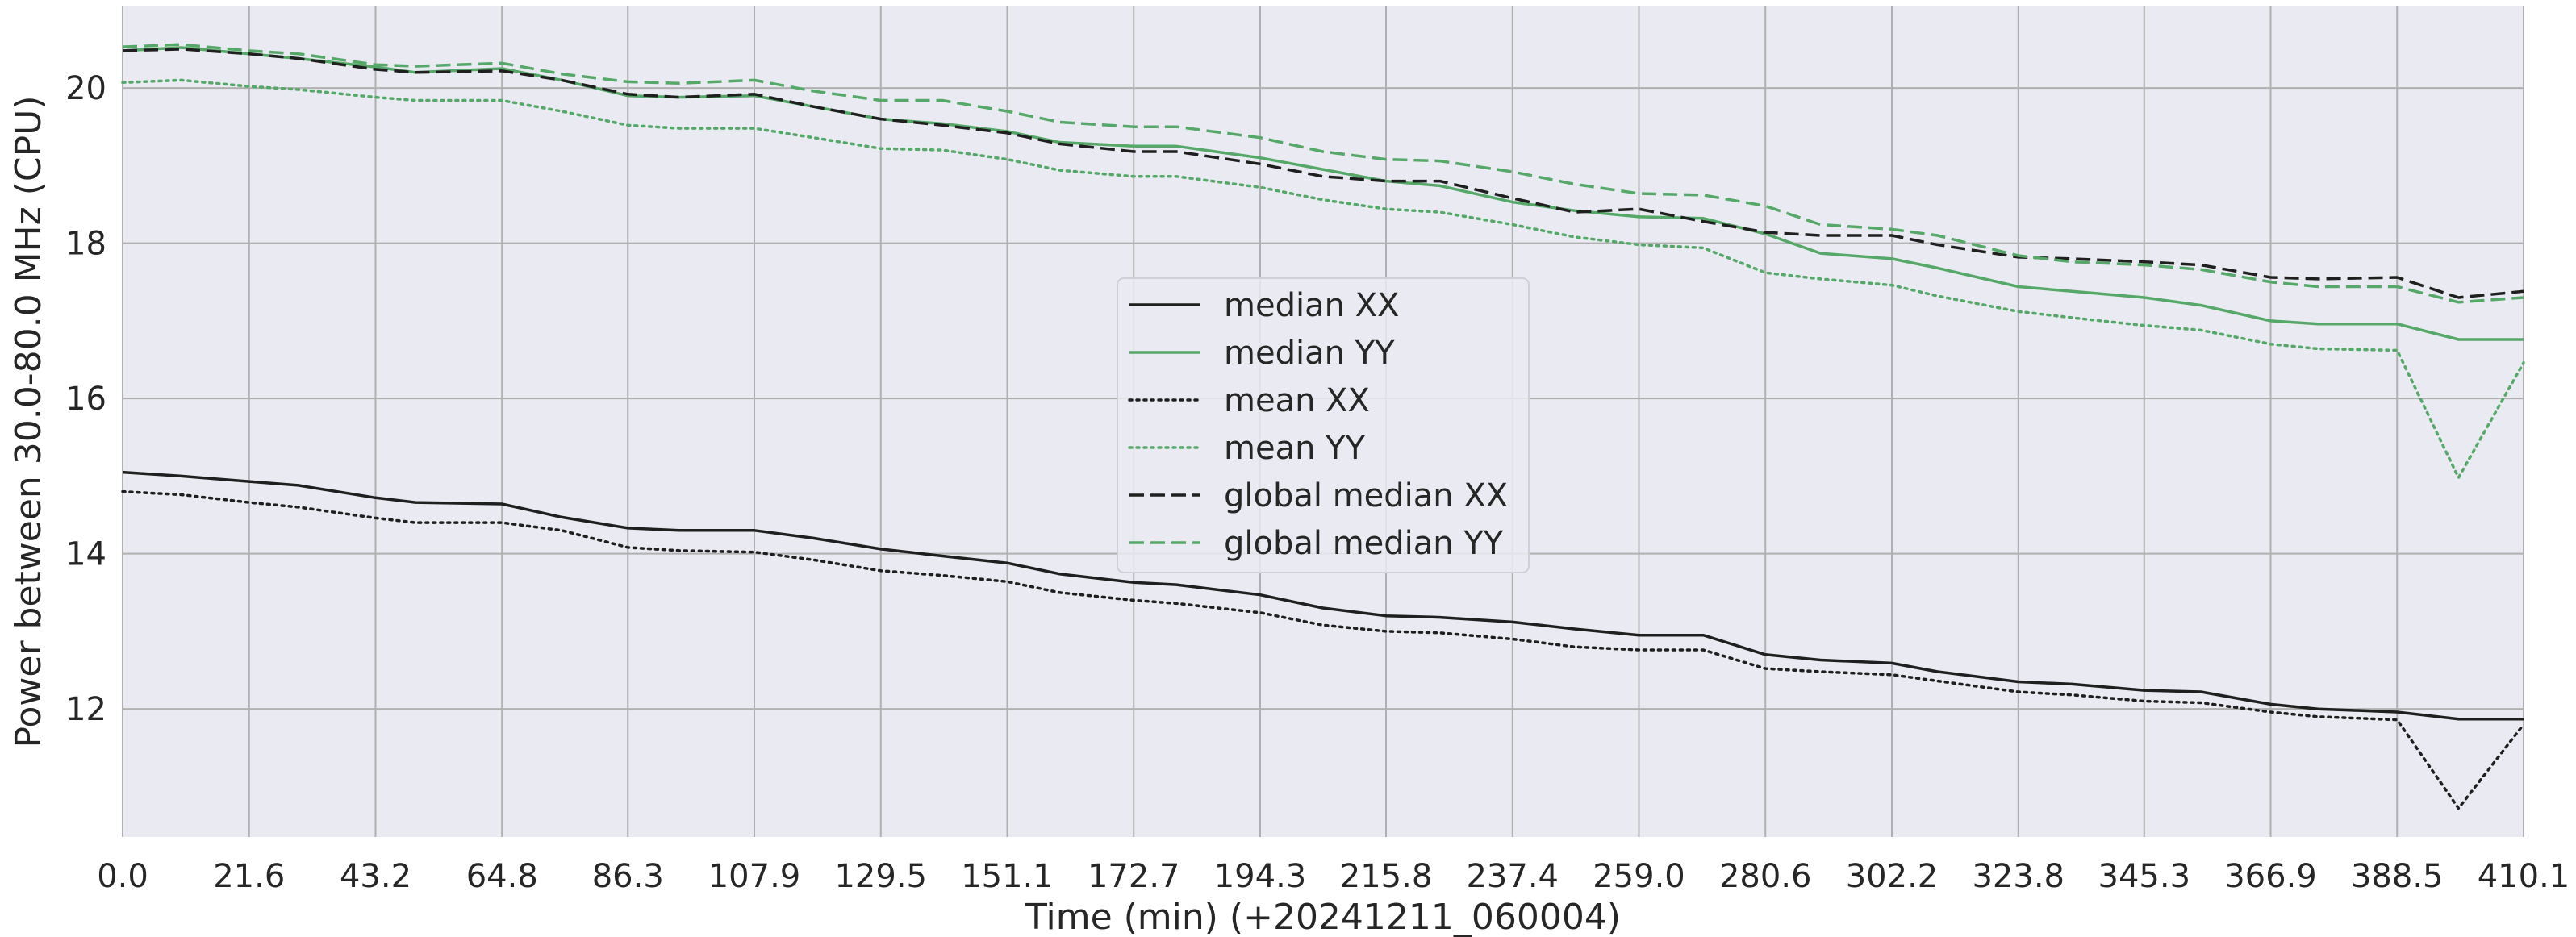  What do you see at coordinates (1260, 877) in the screenshot?
I see `x-tick-label: 194.3` at bounding box center [1260, 877].